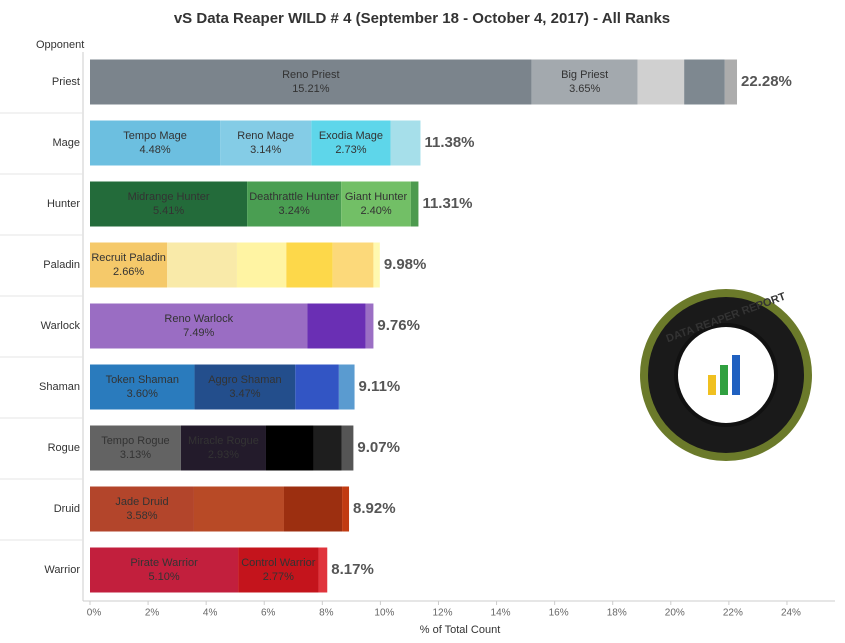 This screenshot has height=643, width=845. I want to click on category-label: Priest, so click(66, 82).